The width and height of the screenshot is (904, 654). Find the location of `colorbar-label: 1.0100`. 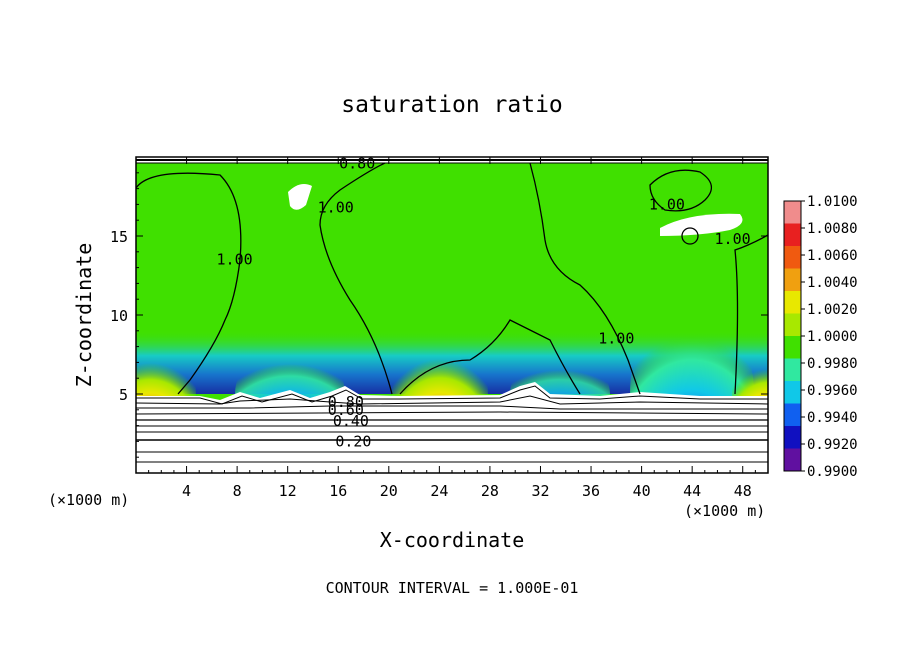

colorbar-label: 1.0100 is located at coordinates (832, 202).